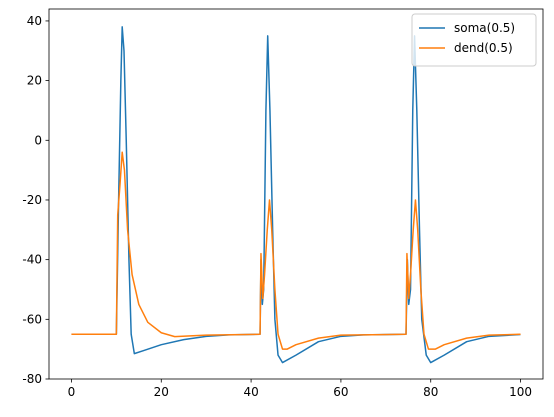 The width and height of the screenshot is (554, 417). I want to click on x-tick-label: 20, so click(161, 392).